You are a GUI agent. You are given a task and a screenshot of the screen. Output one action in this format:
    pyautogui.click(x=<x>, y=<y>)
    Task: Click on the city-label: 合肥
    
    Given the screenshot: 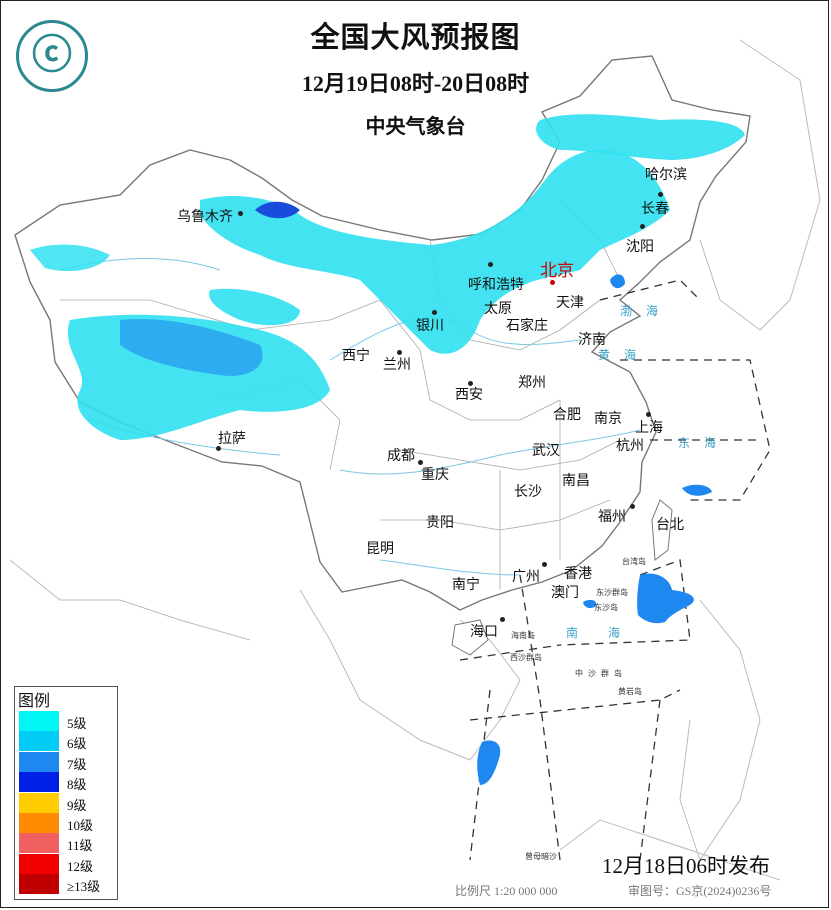 What is the action you would take?
    pyautogui.click(x=567, y=415)
    